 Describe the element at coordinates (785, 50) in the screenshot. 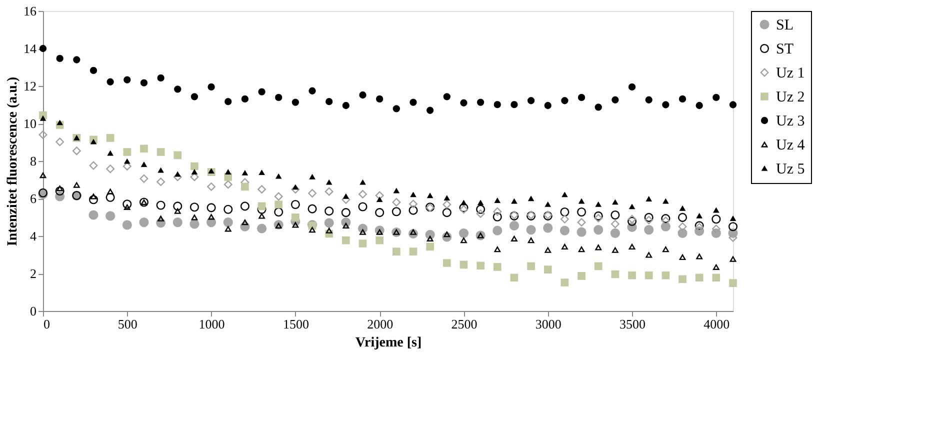

I see `legend-label: ST` at that location.